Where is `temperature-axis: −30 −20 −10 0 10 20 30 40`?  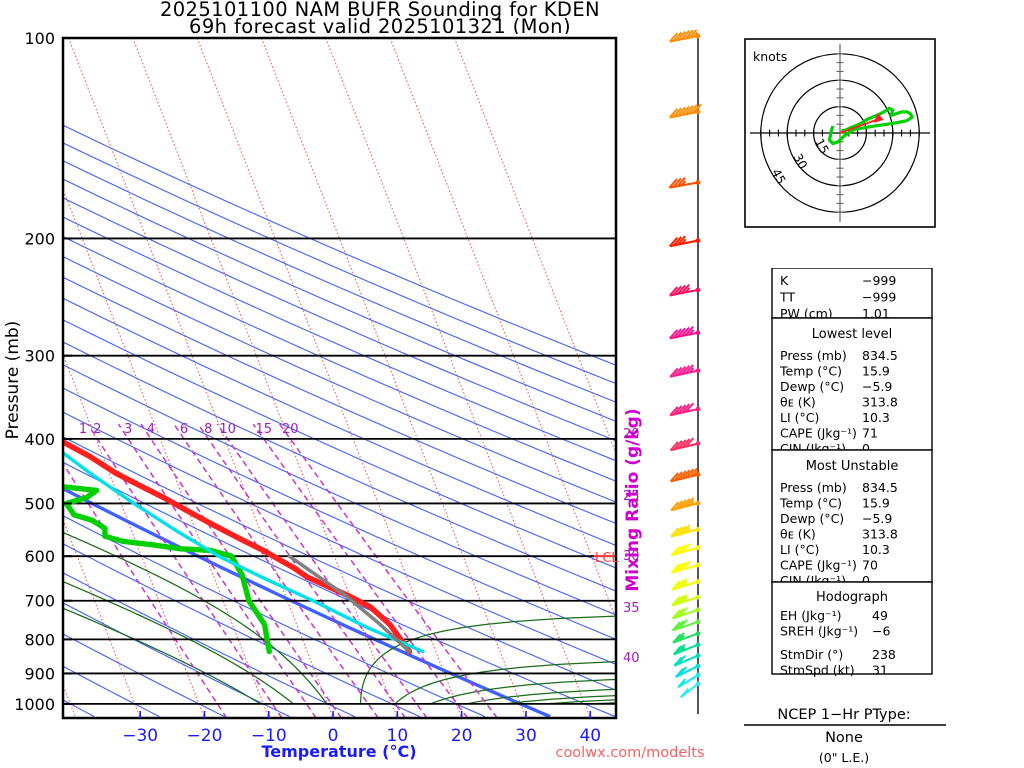
temperature-axis: −30 −20 −10 0 10 20 30 40 is located at coordinates (361, 728).